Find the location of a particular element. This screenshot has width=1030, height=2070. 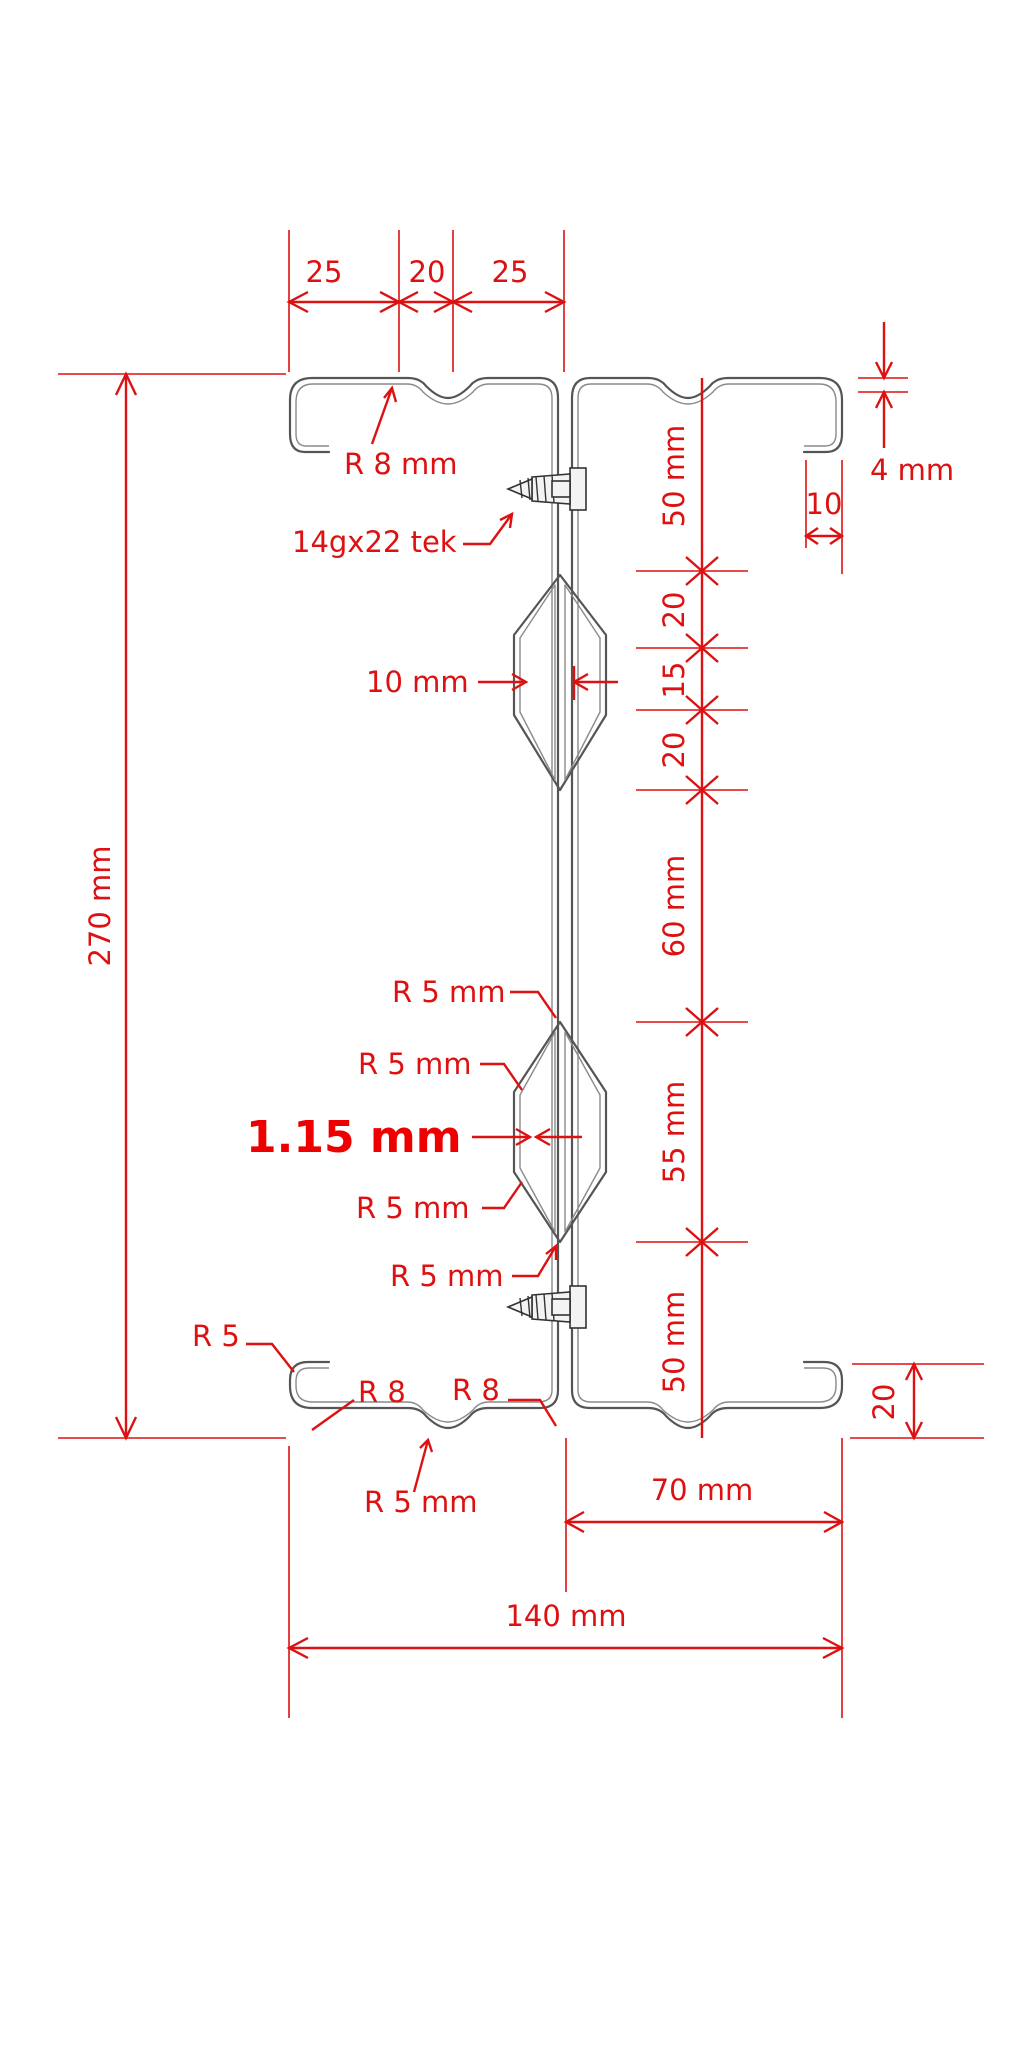

radius-label-r5-lip: R 5 is located at coordinates (216, 1336).